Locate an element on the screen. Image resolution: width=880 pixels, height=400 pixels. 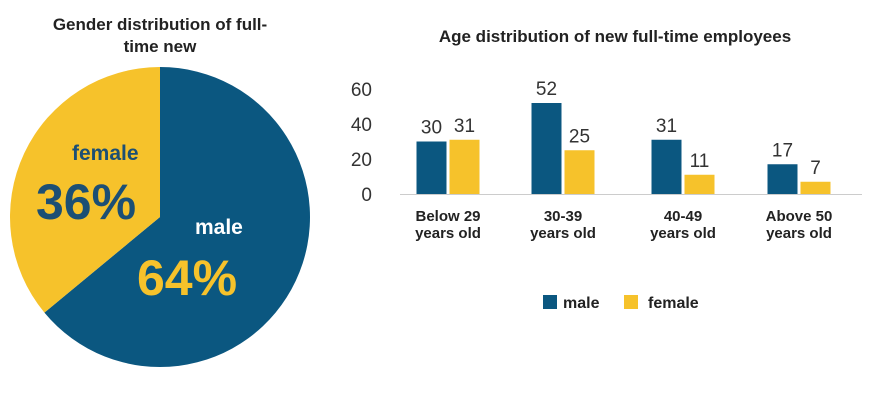
data-label-male-1: 52 is located at coordinates (546, 89).